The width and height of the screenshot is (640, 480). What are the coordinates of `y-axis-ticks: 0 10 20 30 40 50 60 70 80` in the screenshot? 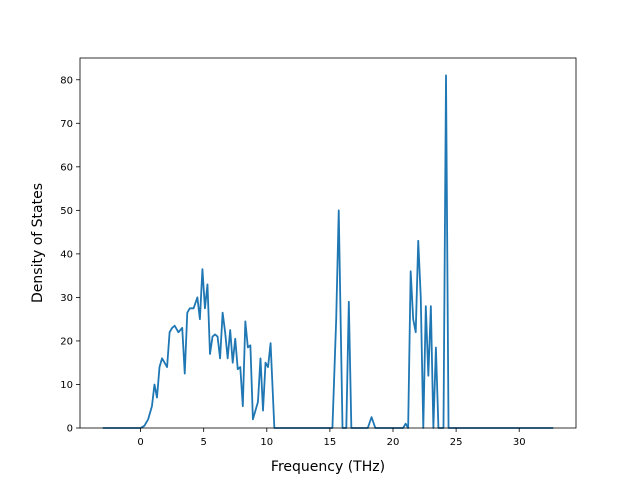 It's located at (70, 255).